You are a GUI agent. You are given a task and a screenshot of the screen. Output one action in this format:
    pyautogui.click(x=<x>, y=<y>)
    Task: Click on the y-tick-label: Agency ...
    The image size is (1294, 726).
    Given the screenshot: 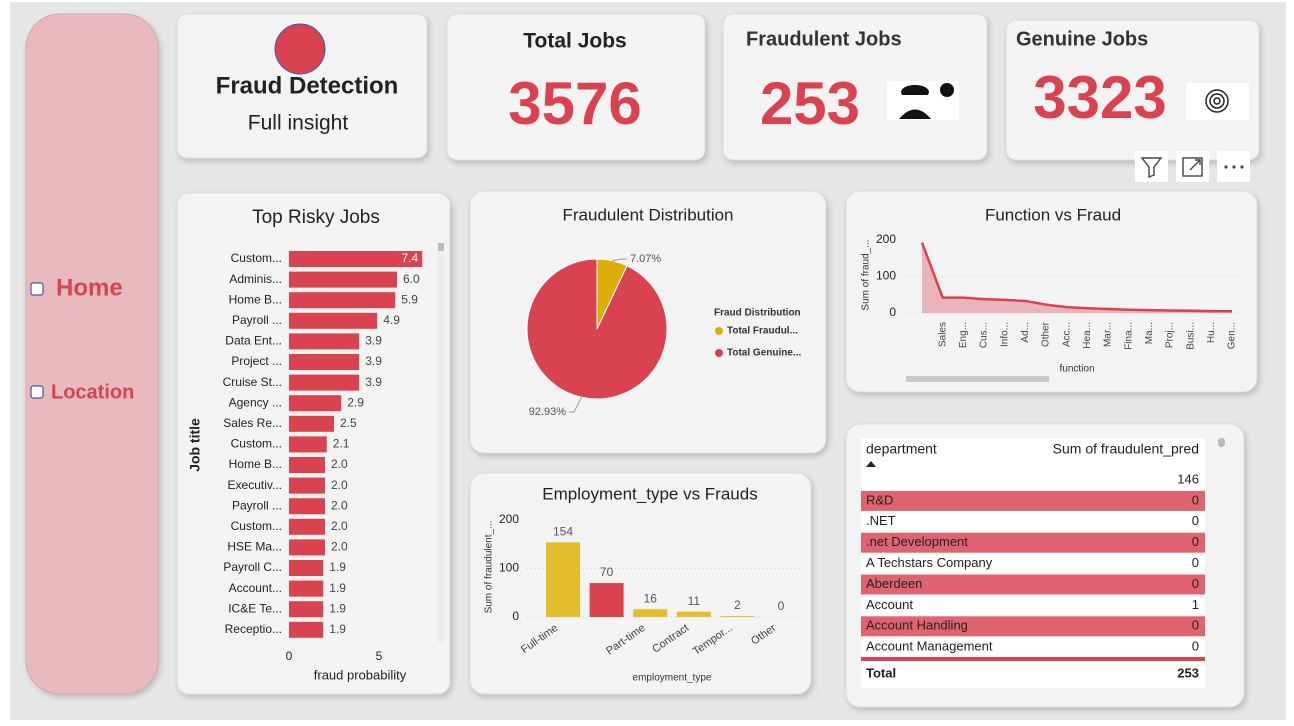 What is the action you would take?
    pyautogui.click(x=255, y=402)
    